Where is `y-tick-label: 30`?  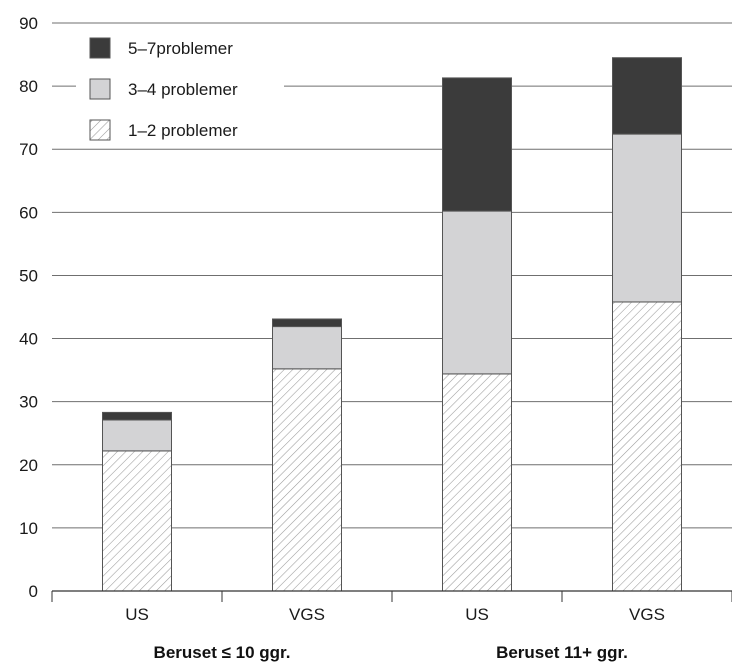
y-tick-label: 30 is located at coordinates (28, 402).